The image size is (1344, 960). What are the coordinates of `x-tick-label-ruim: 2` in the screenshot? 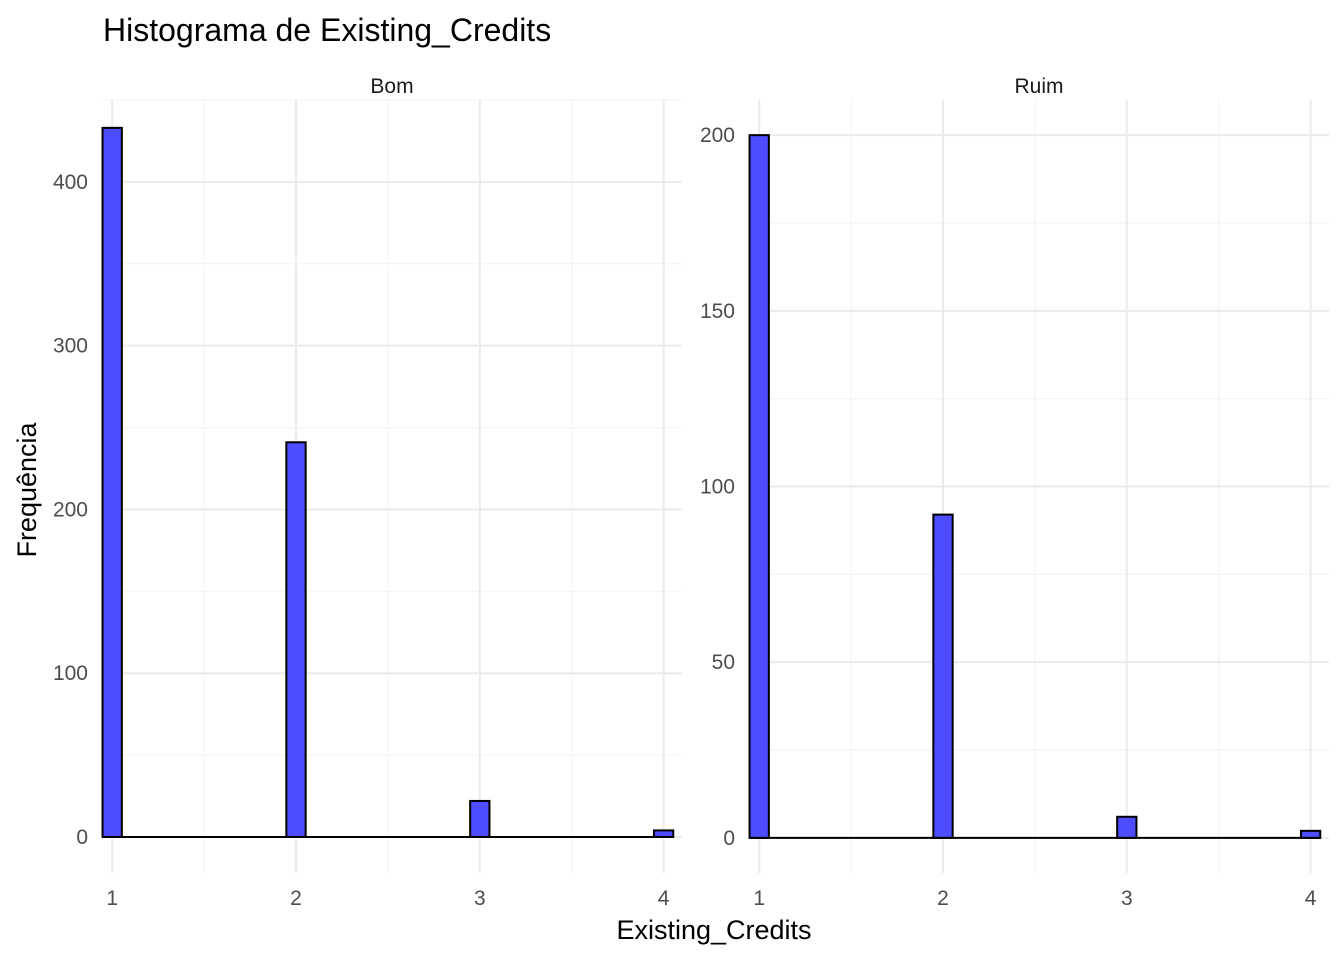 It's located at (943, 898).